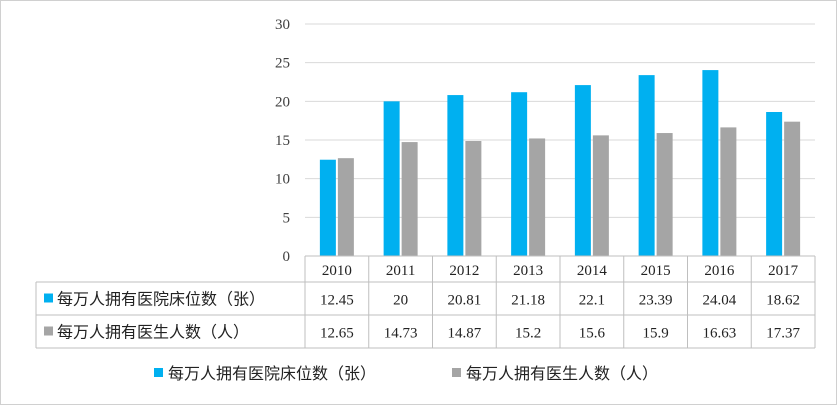 This screenshot has height=405, width=837. What do you see at coordinates (287, 218) in the screenshot?
I see `y-tick-label: 5` at bounding box center [287, 218].